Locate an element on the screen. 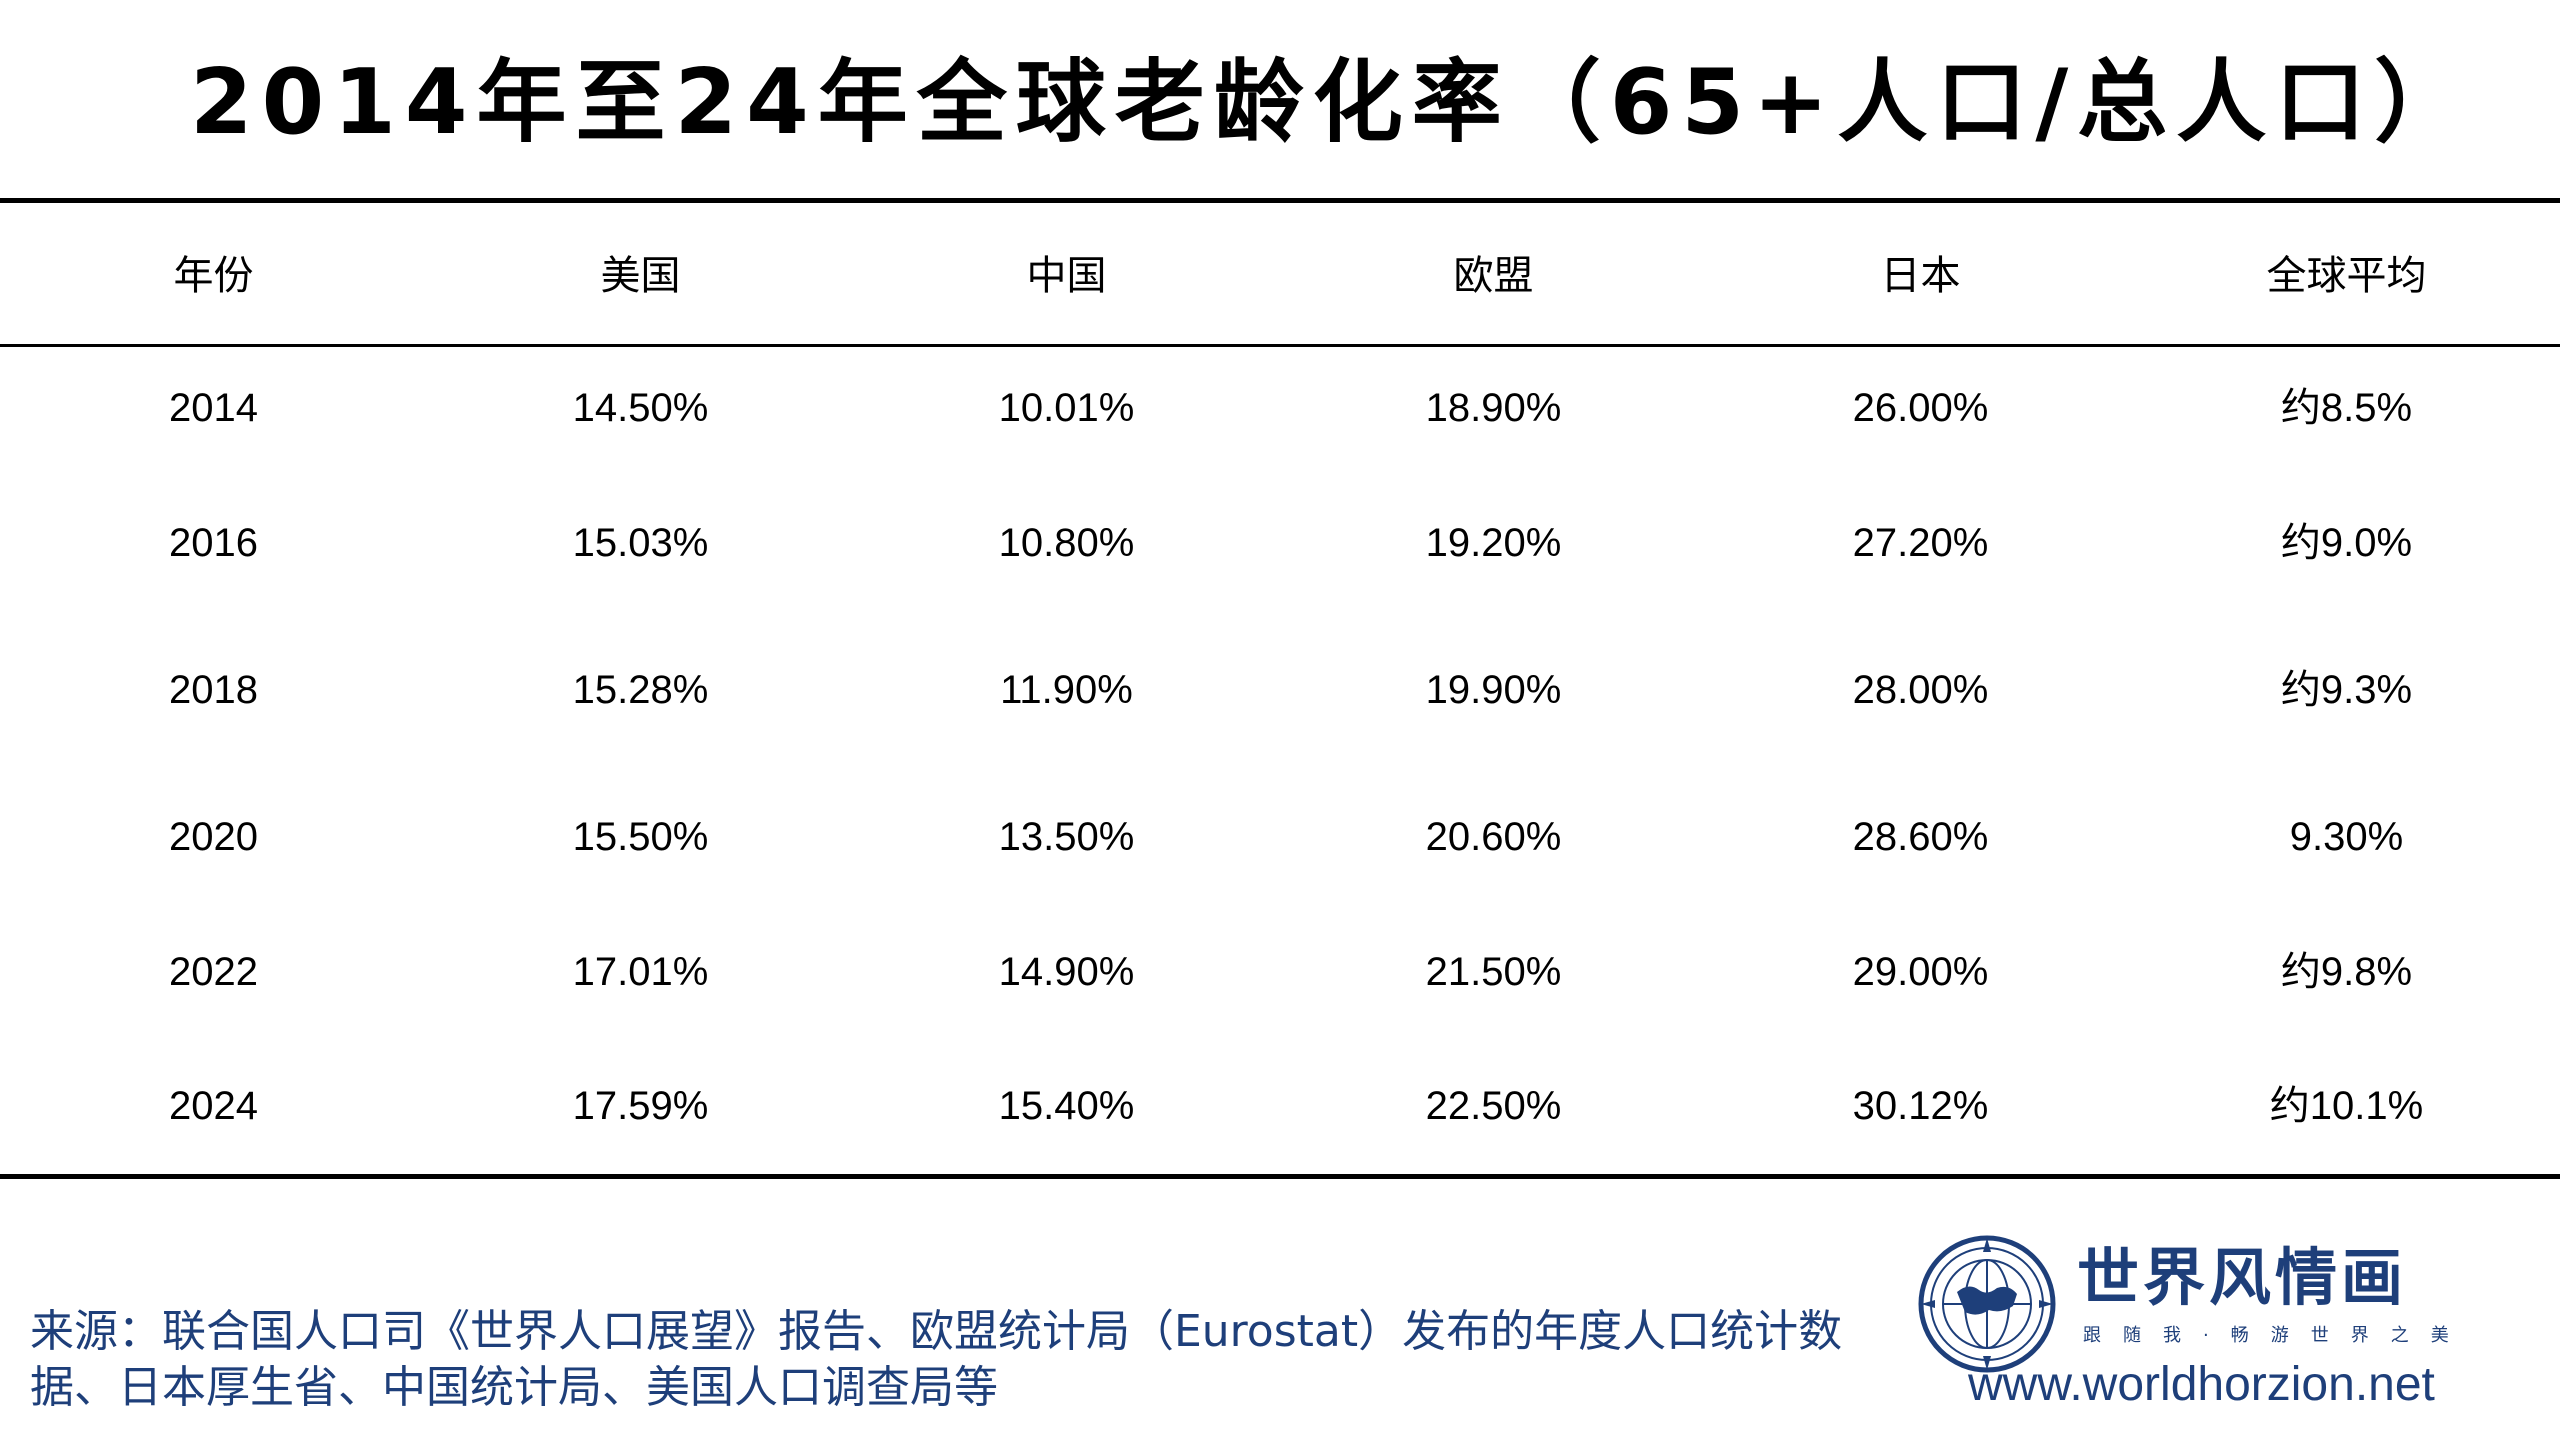 The width and height of the screenshot is (2560, 1440). brand-name: 世界风情画 is located at coordinates (2242, 1277).